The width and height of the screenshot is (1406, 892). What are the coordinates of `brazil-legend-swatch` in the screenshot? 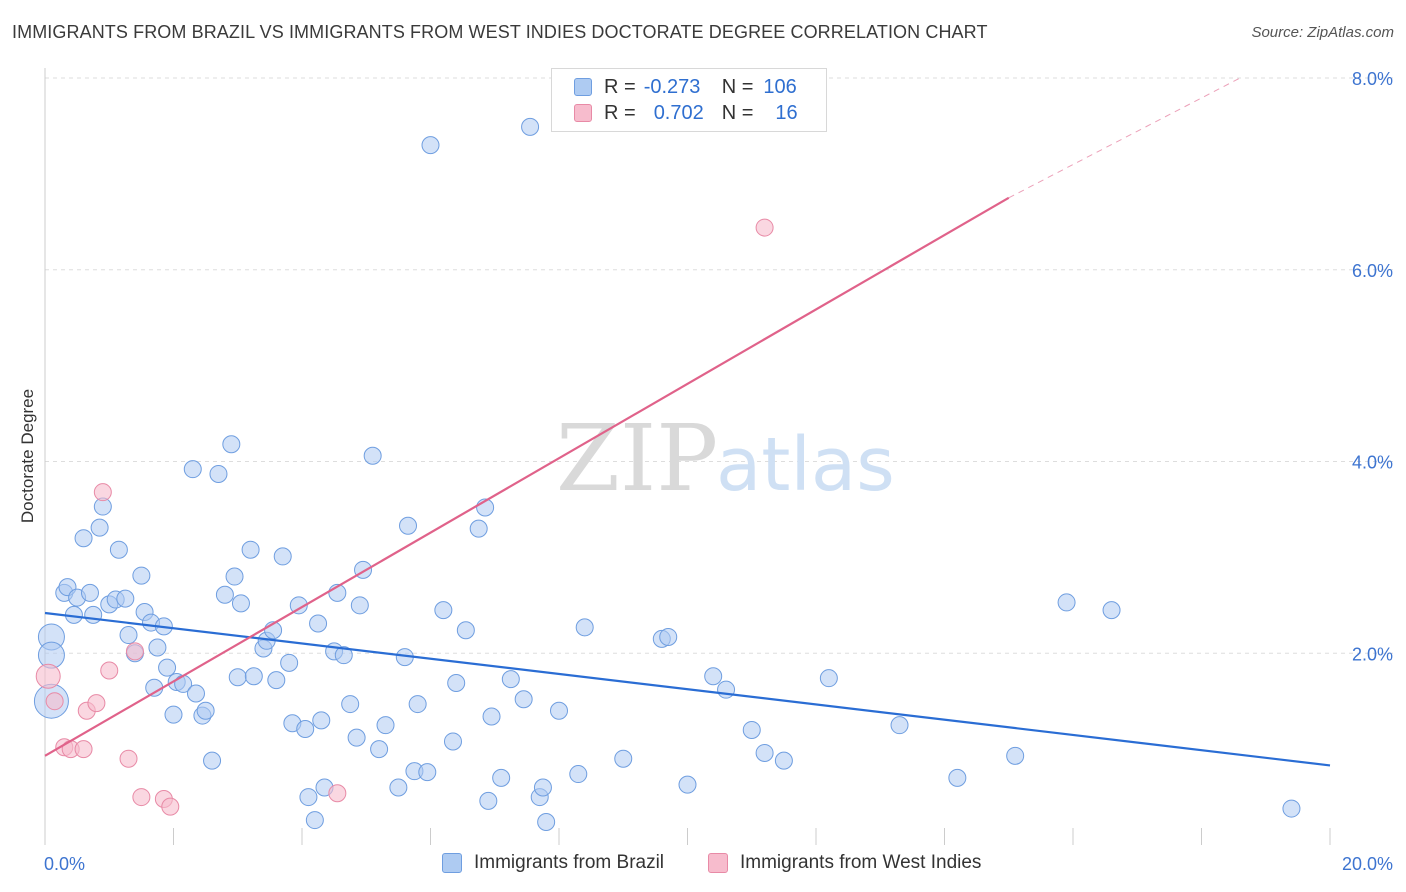 It's located at (452, 863).